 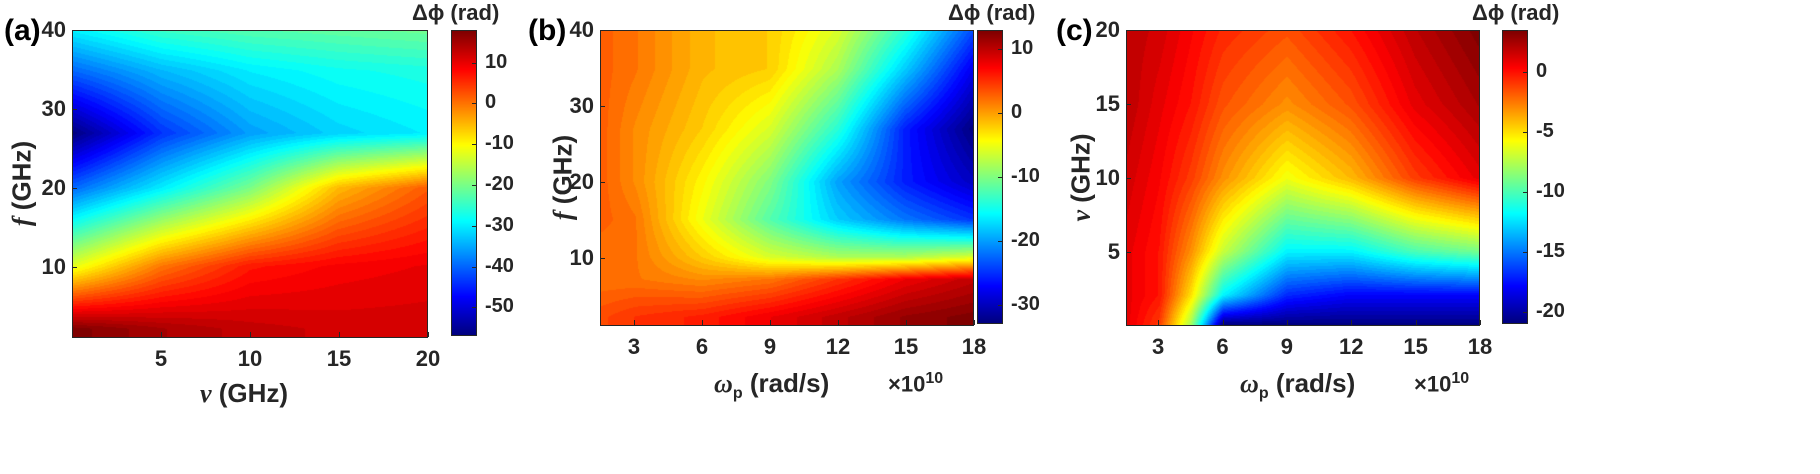 What do you see at coordinates (496, 61) in the screenshot?
I see `colorbar-tick-label: 10` at bounding box center [496, 61].